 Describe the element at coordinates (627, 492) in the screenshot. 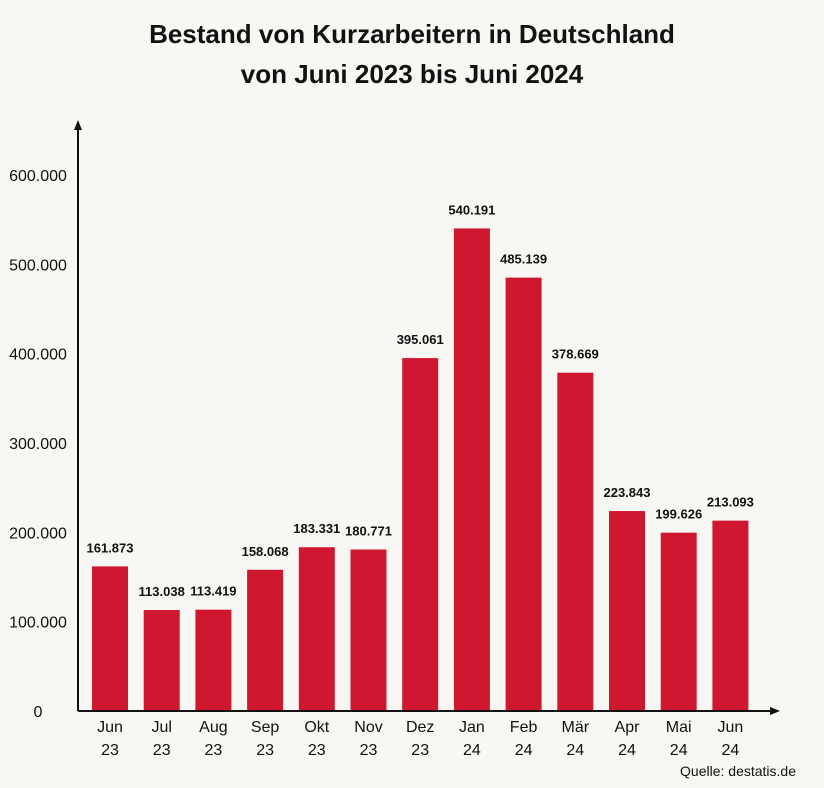

I see `bar-value-label: 223.843` at that location.